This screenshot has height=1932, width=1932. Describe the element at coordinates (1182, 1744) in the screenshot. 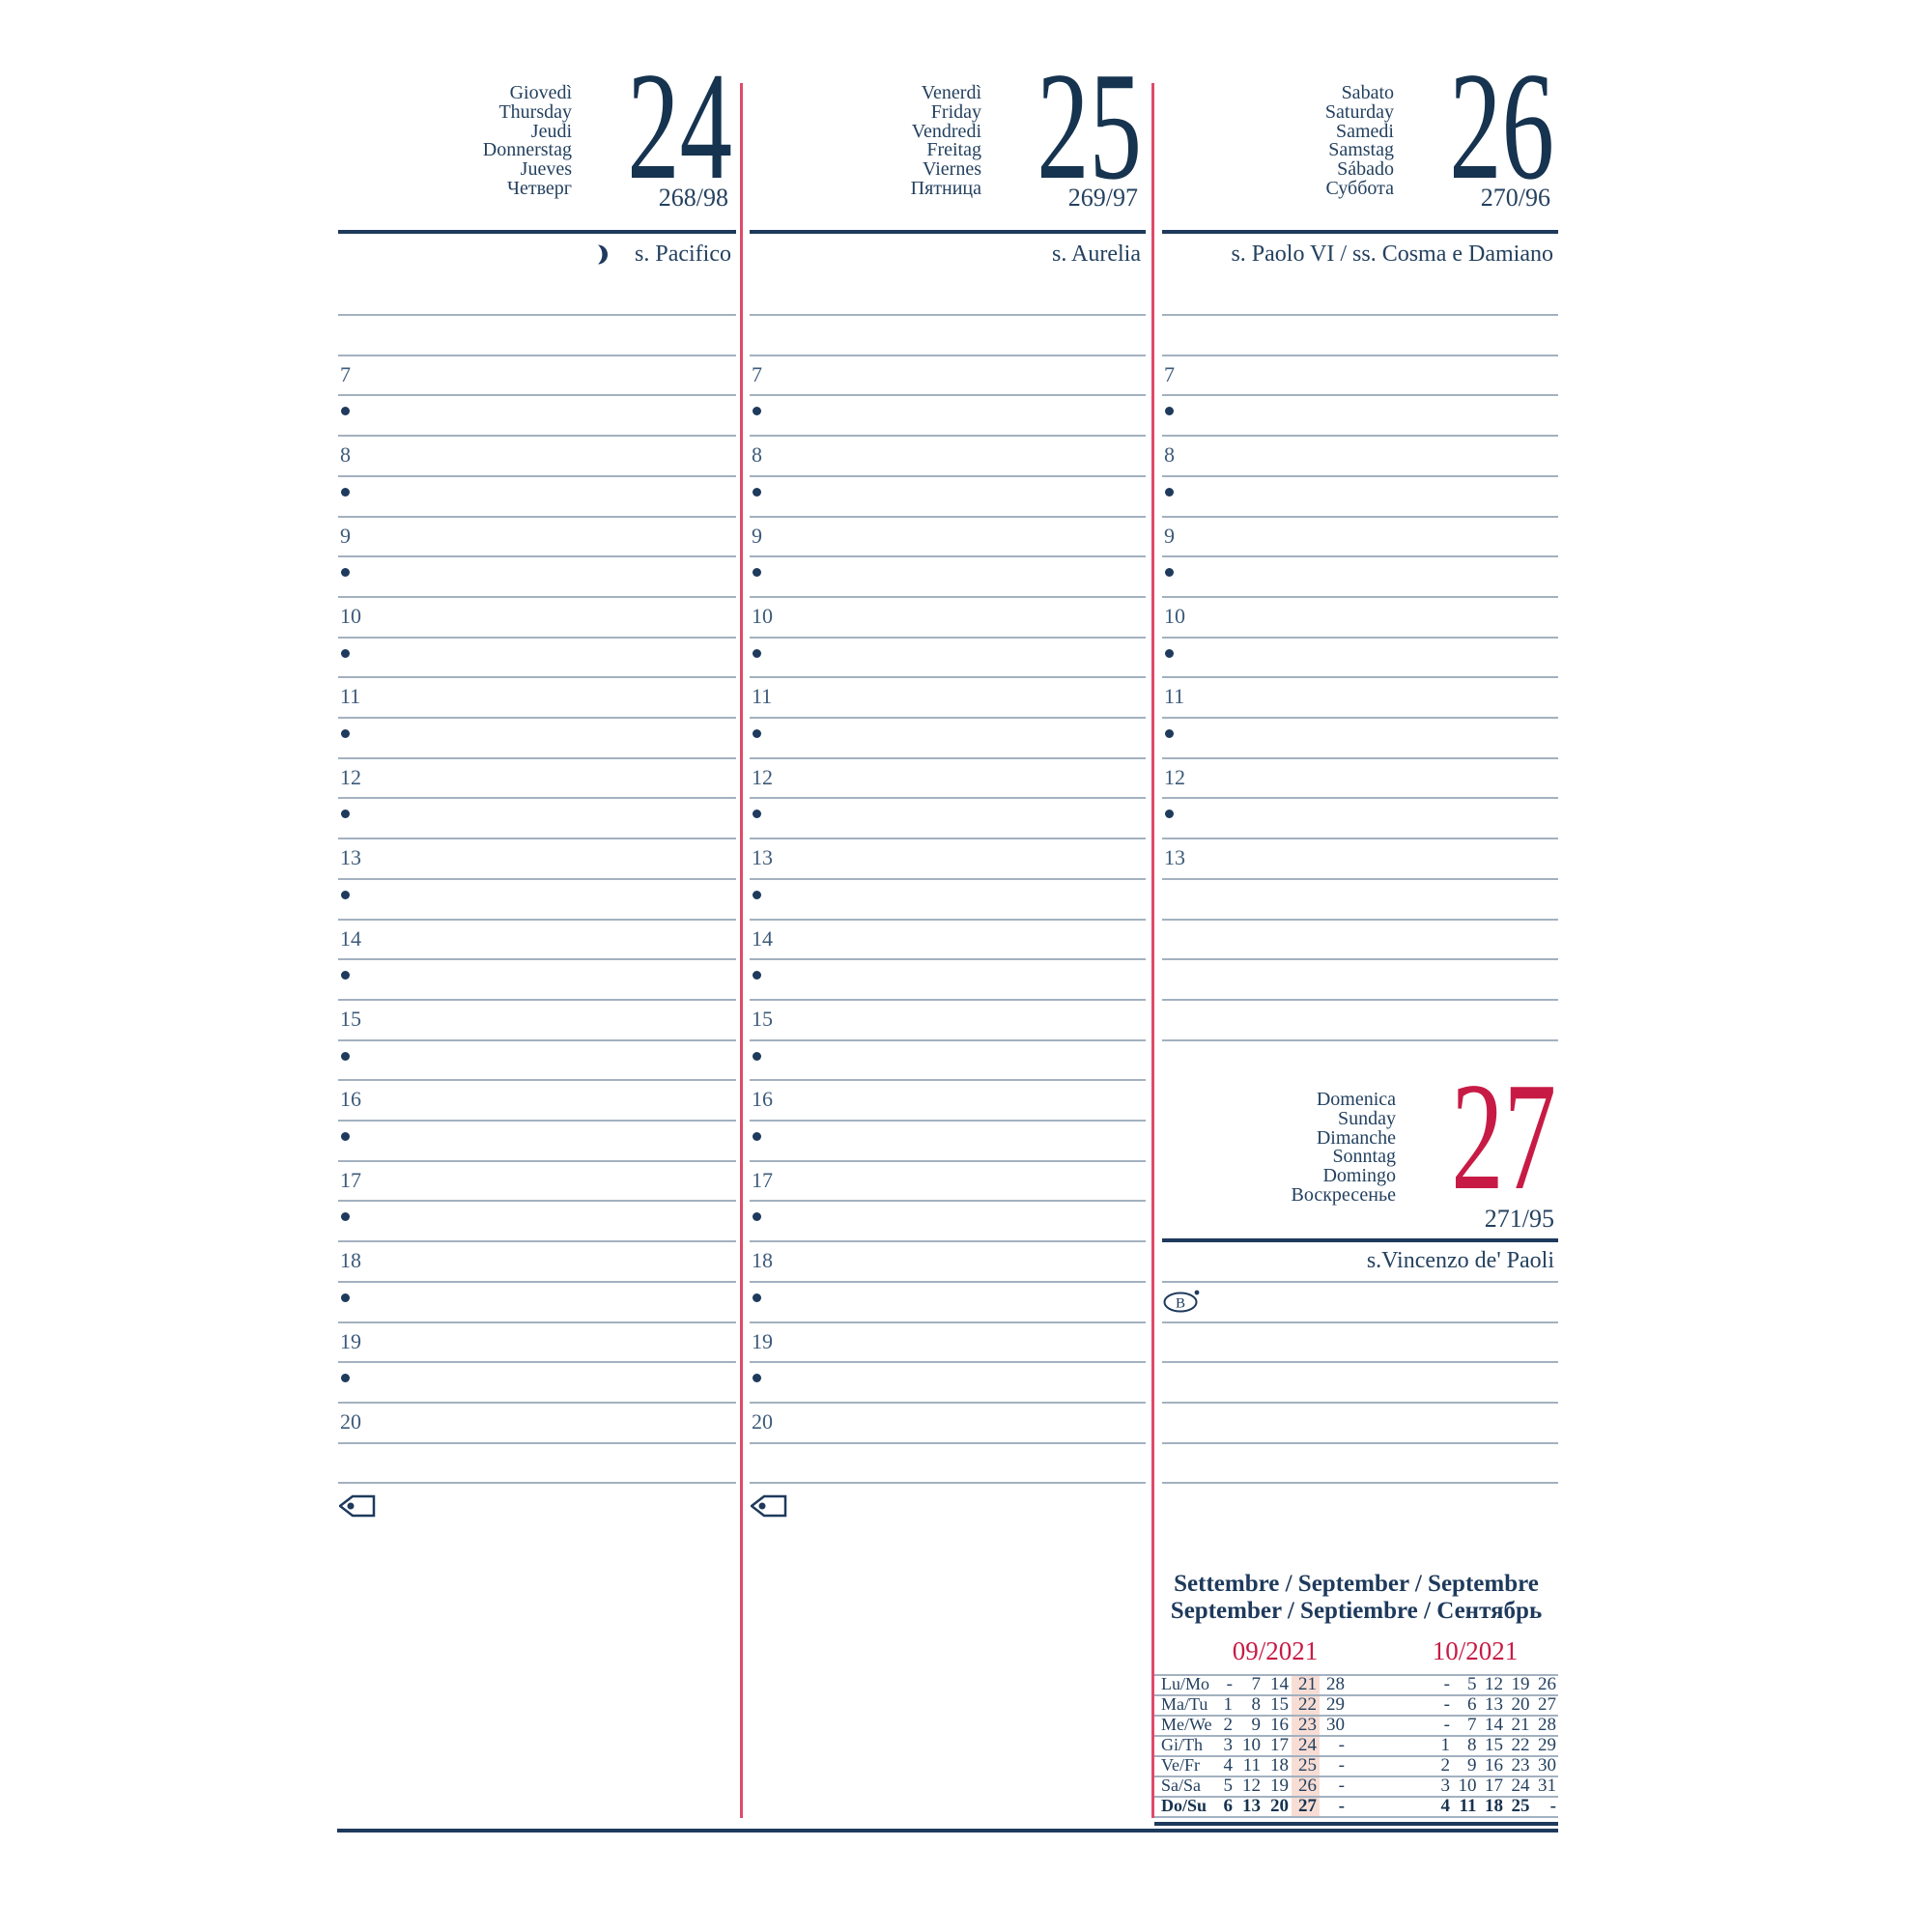

I see `calendar-row-label: Gi/Th` at that location.